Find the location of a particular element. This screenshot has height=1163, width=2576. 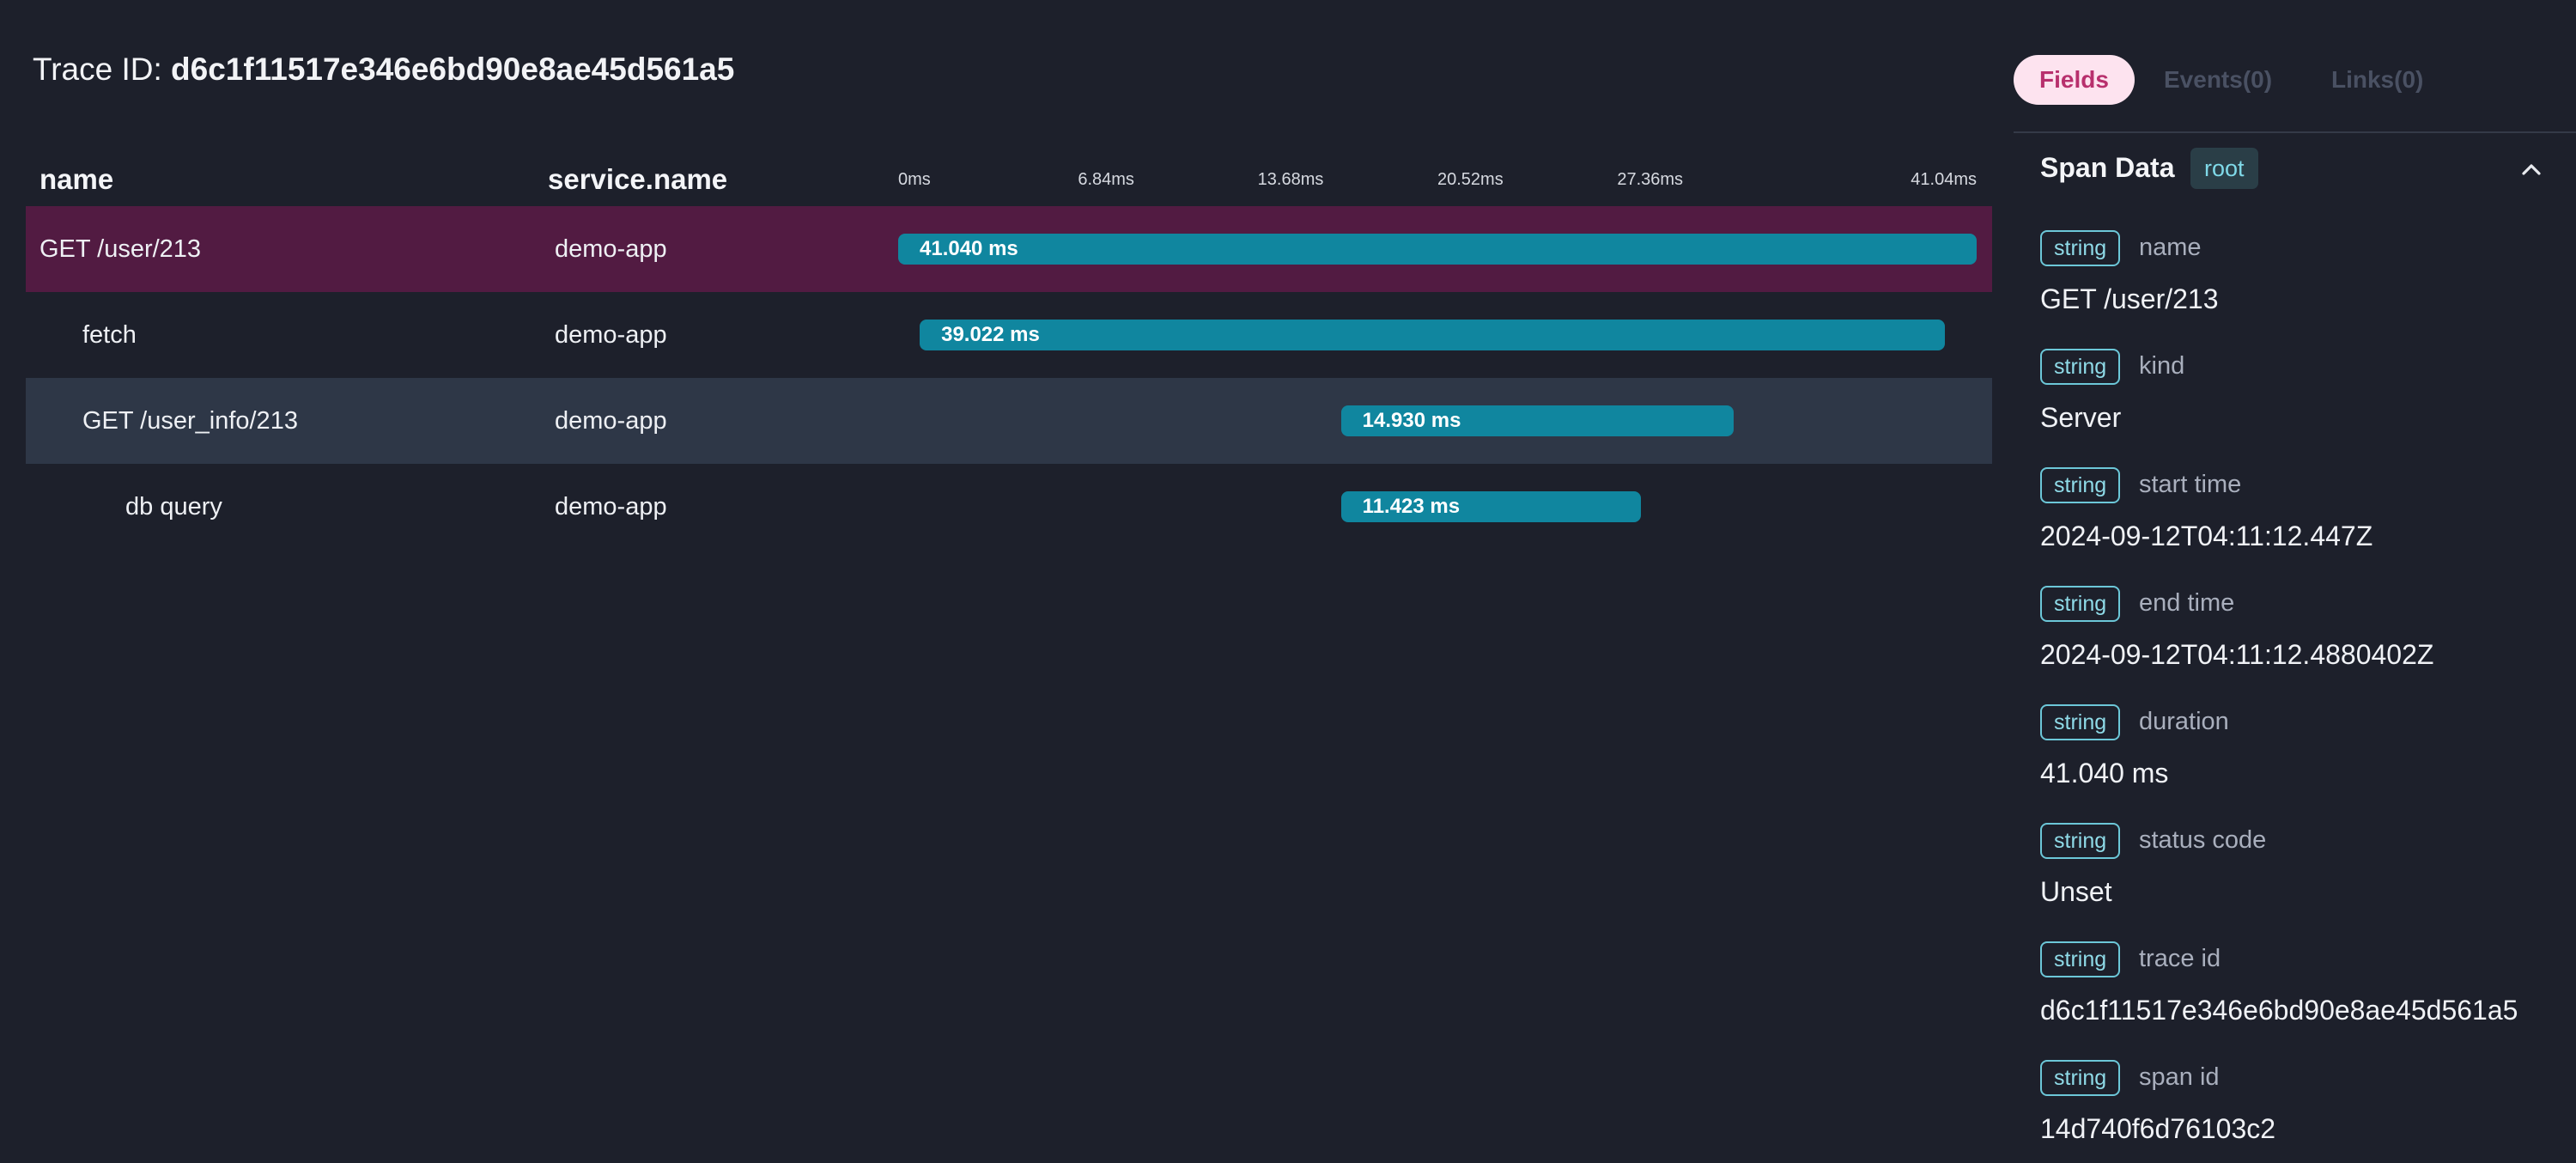

root-badge: root is located at coordinates (2224, 168).